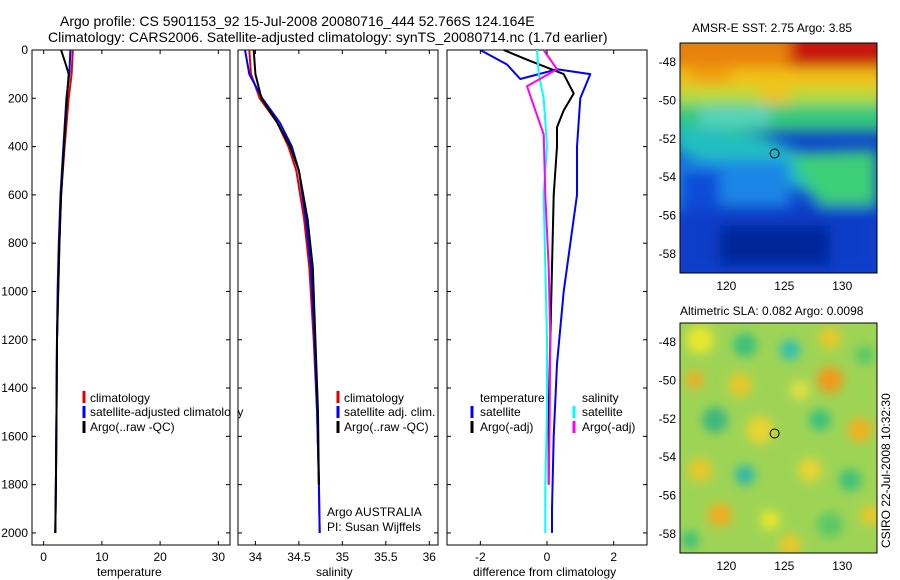 The height and width of the screenshot is (580, 900). What do you see at coordinates (774, 153) in the screenshot?
I see `sst-argo-marker` at bounding box center [774, 153].